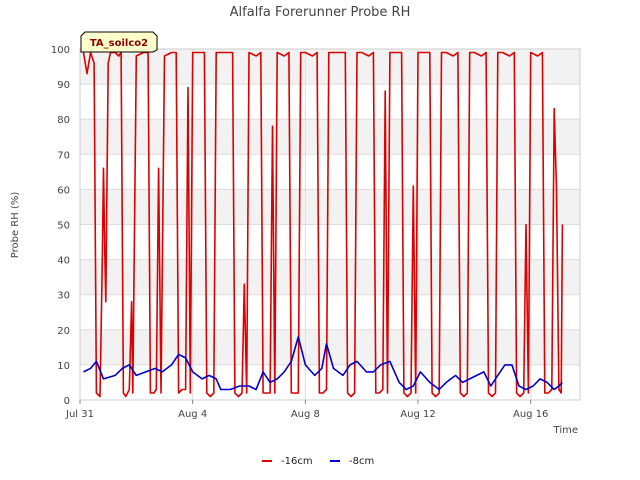 Image resolution: width=640 pixels, height=480 pixels. Describe the element at coordinates (63, 261) in the screenshot. I see `y-tick-label: 40` at that location.